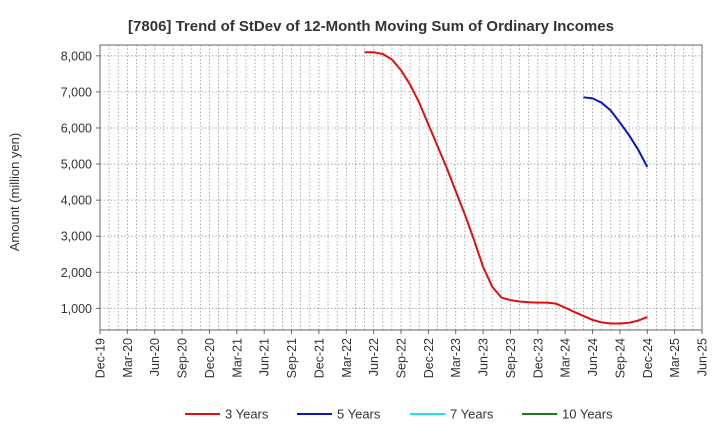 This screenshot has width=720, height=440. I want to click on x-tick-label: Mar-24, so click(566, 358).